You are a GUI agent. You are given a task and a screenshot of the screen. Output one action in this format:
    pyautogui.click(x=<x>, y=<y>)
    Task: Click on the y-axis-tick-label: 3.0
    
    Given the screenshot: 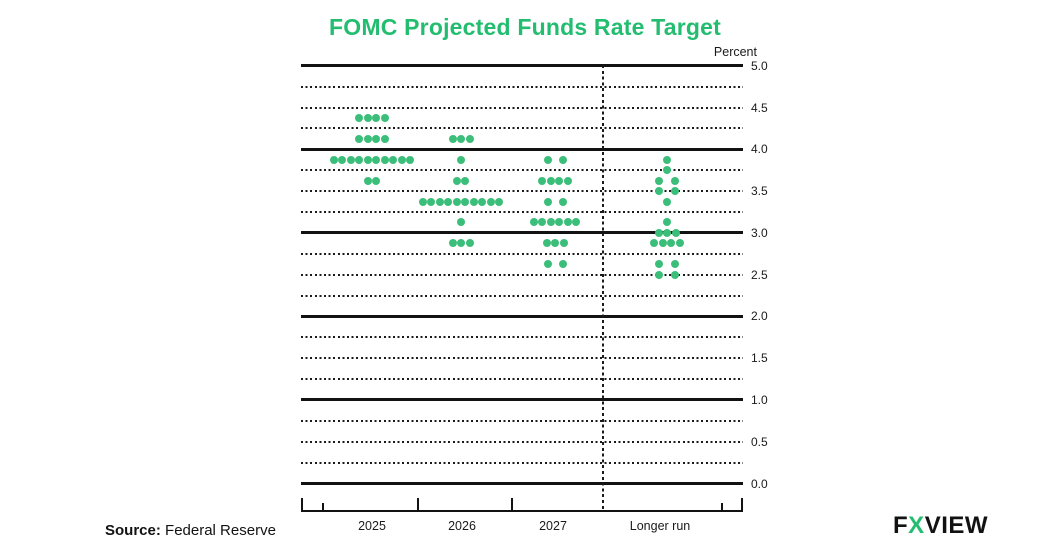 What is the action you would take?
    pyautogui.click(x=759, y=232)
    